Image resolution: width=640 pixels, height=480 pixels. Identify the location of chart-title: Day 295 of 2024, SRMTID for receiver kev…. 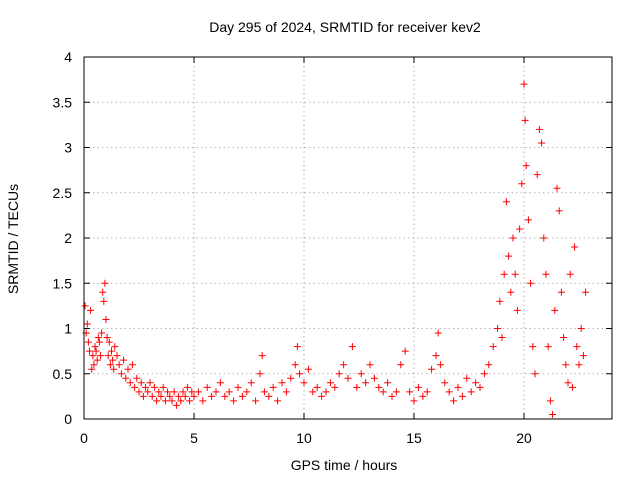
(345, 27).